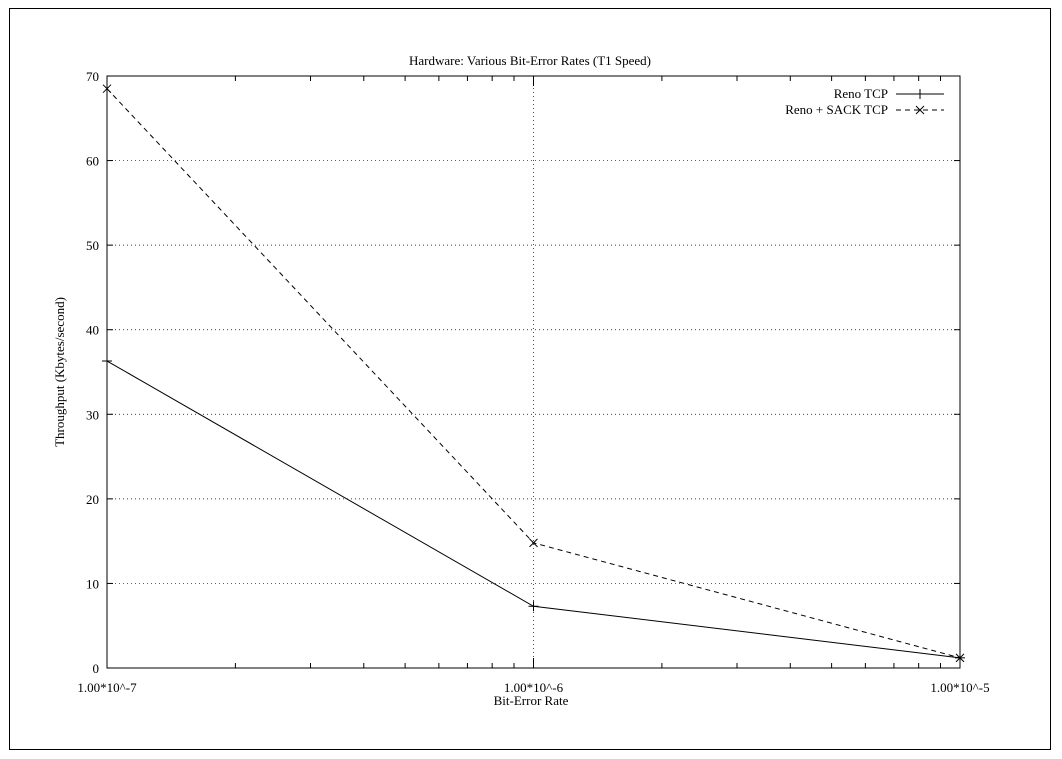 Image resolution: width=1062 pixels, height=759 pixels. I want to click on y-tick-label: 30, so click(92, 414).